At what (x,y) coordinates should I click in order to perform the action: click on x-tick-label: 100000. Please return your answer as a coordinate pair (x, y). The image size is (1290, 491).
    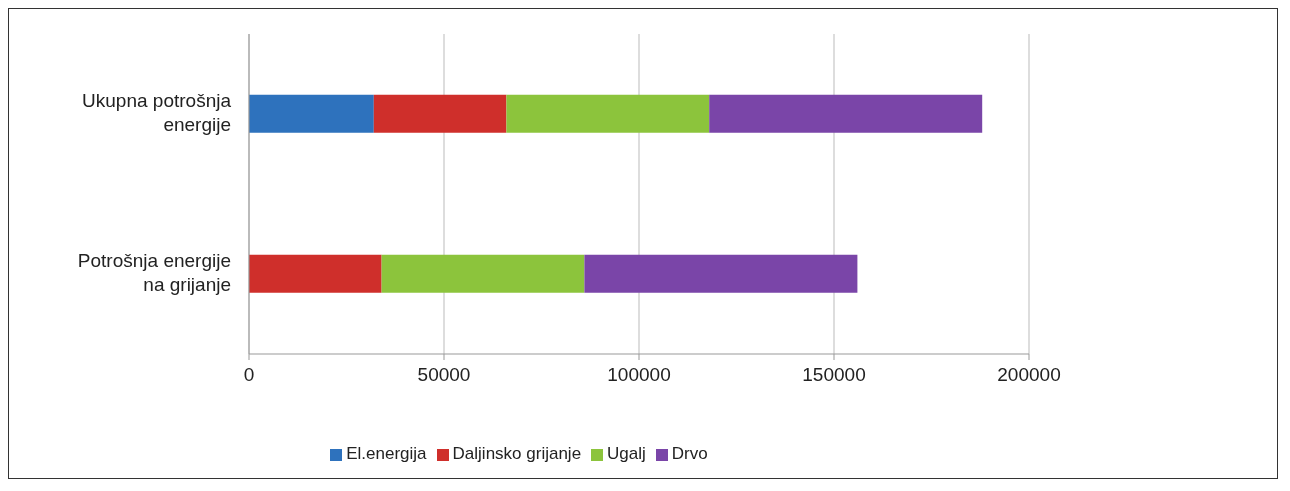
    Looking at the image, I should click on (639, 375).